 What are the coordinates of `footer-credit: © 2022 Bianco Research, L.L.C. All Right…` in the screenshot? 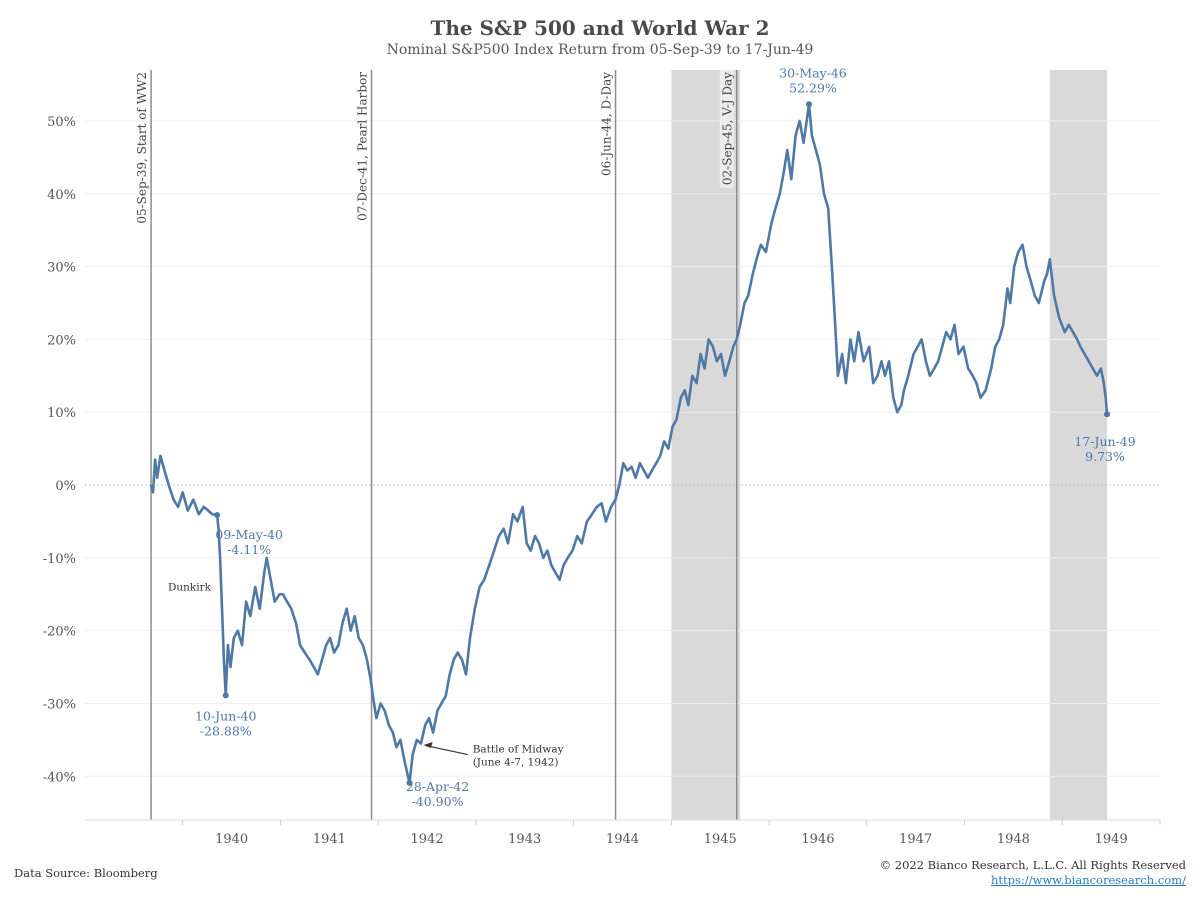 It's located at (1033, 873).